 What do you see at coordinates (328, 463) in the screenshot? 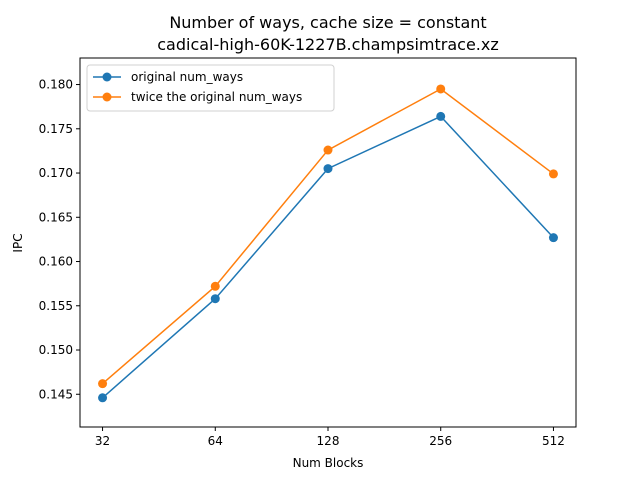
I see `x-axis-label: Num Blocks` at bounding box center [328, 463].